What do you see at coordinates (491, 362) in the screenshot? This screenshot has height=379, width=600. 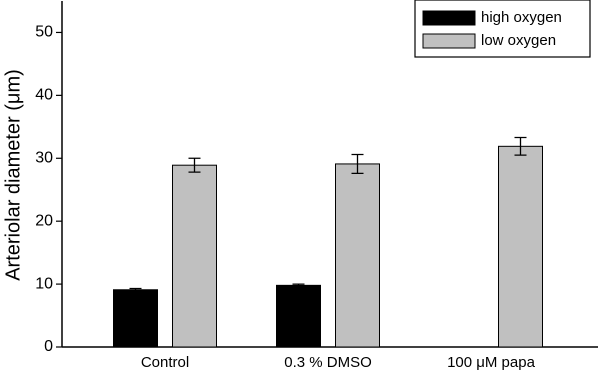 I see `x-tick-label: 100 μM papa` at bounding box center [491, 362].